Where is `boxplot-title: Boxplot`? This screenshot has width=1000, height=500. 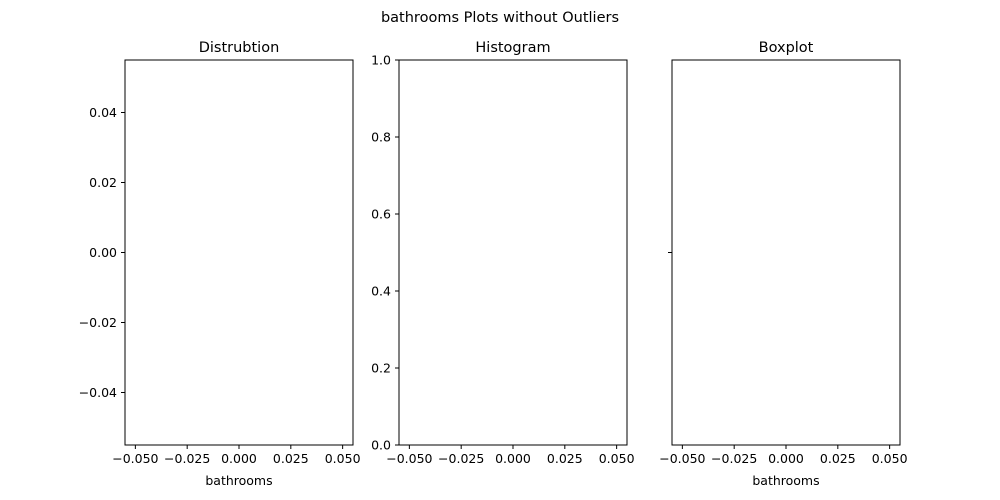
boxplot-title: Boxplot is located at coordinates (786, 48).